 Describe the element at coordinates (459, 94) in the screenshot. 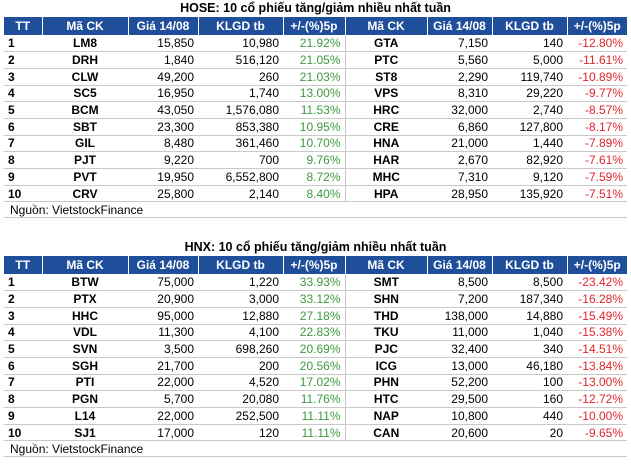

I see `loser-price: 8,310` at that location.